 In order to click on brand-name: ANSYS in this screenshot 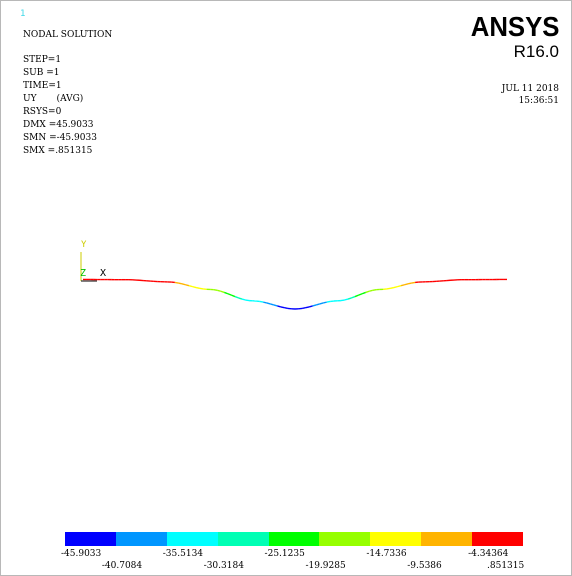, I will do `click(514, 26)`.